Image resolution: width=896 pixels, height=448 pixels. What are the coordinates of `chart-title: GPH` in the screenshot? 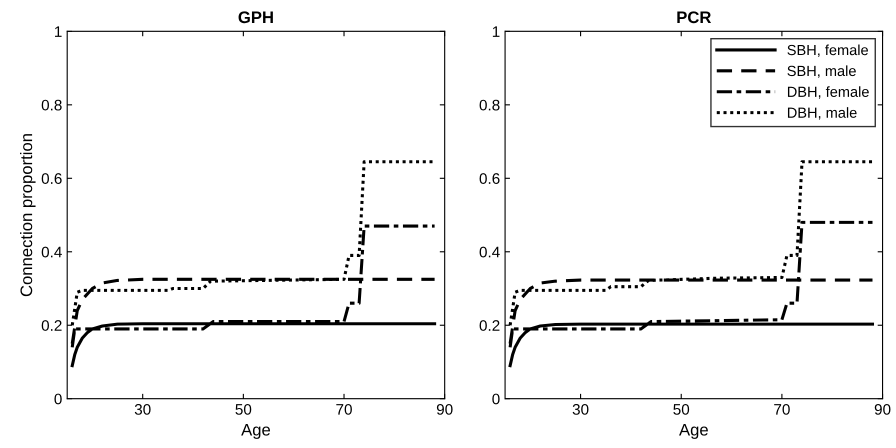 It's located at (255, 17).